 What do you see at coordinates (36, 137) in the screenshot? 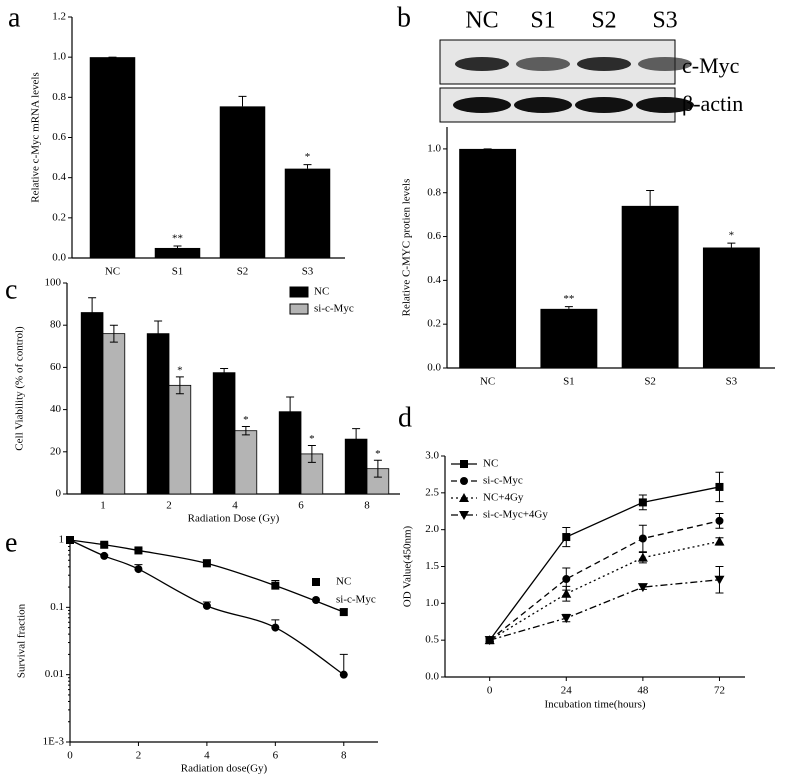
I see `y-axis-label: Relative c-Myc mRNA levels` at bounding box center [36, 137].